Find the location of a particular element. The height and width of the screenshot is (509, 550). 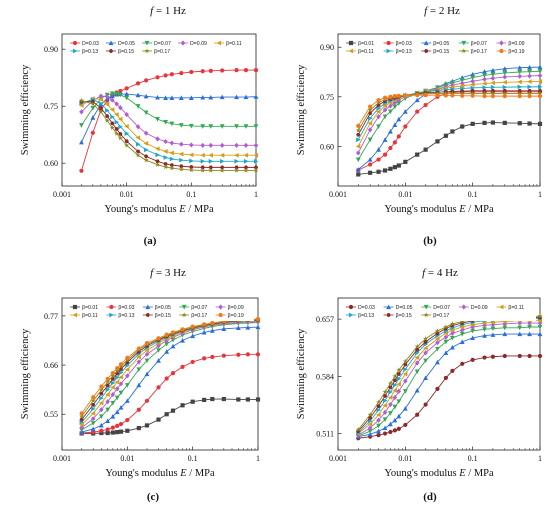

y-tick-label: 0.511 is located at coordinates (325, 434).